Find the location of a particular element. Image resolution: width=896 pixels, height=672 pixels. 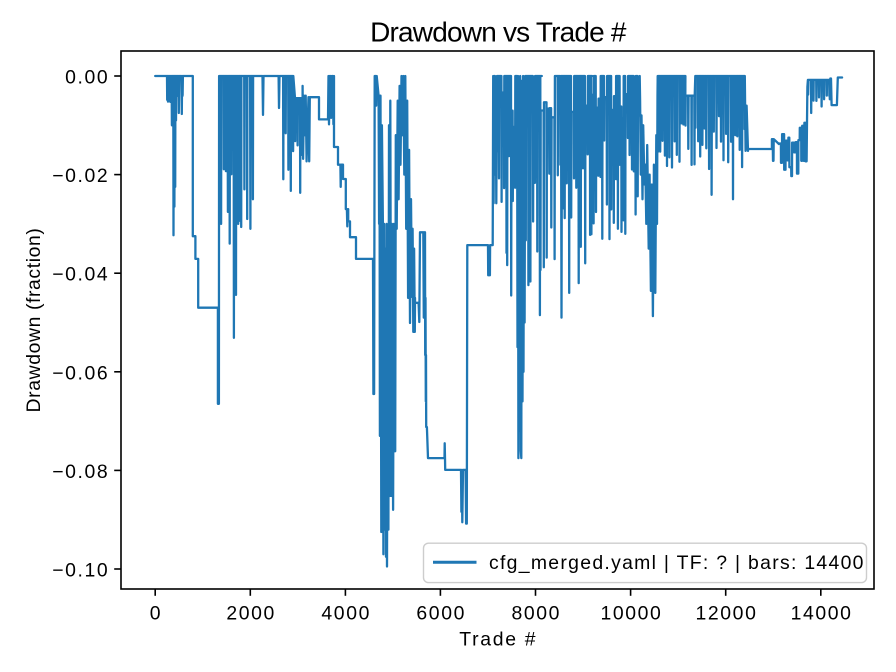

svg-text: Trade # is located at coordinates (498, 640).